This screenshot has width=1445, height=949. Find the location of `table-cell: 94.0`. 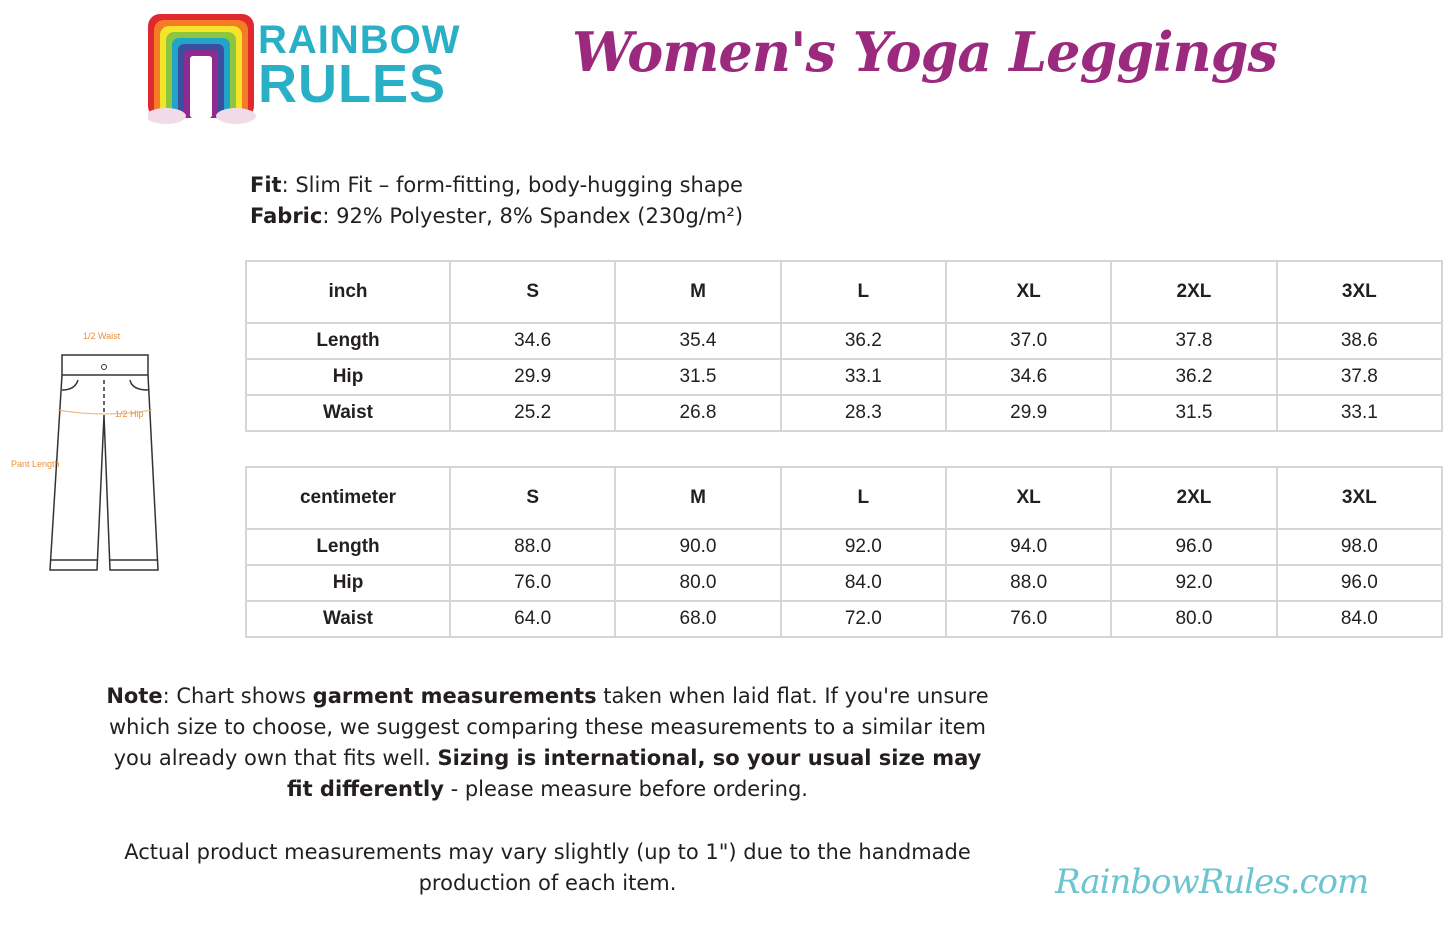

table-cell: 94.0 is located at coordinates (1028, 547).